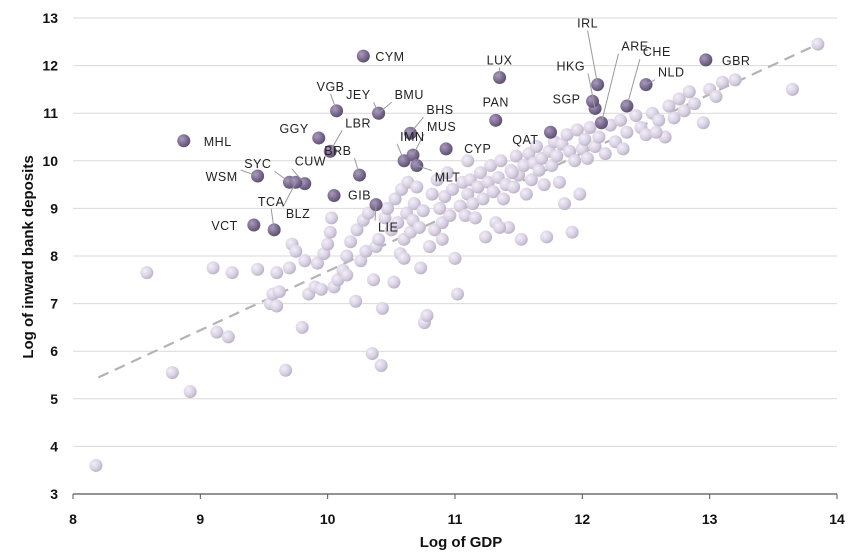 This screenshot has height=552, width=850. I want to click on label-vct: VCT, so click(224, 226).